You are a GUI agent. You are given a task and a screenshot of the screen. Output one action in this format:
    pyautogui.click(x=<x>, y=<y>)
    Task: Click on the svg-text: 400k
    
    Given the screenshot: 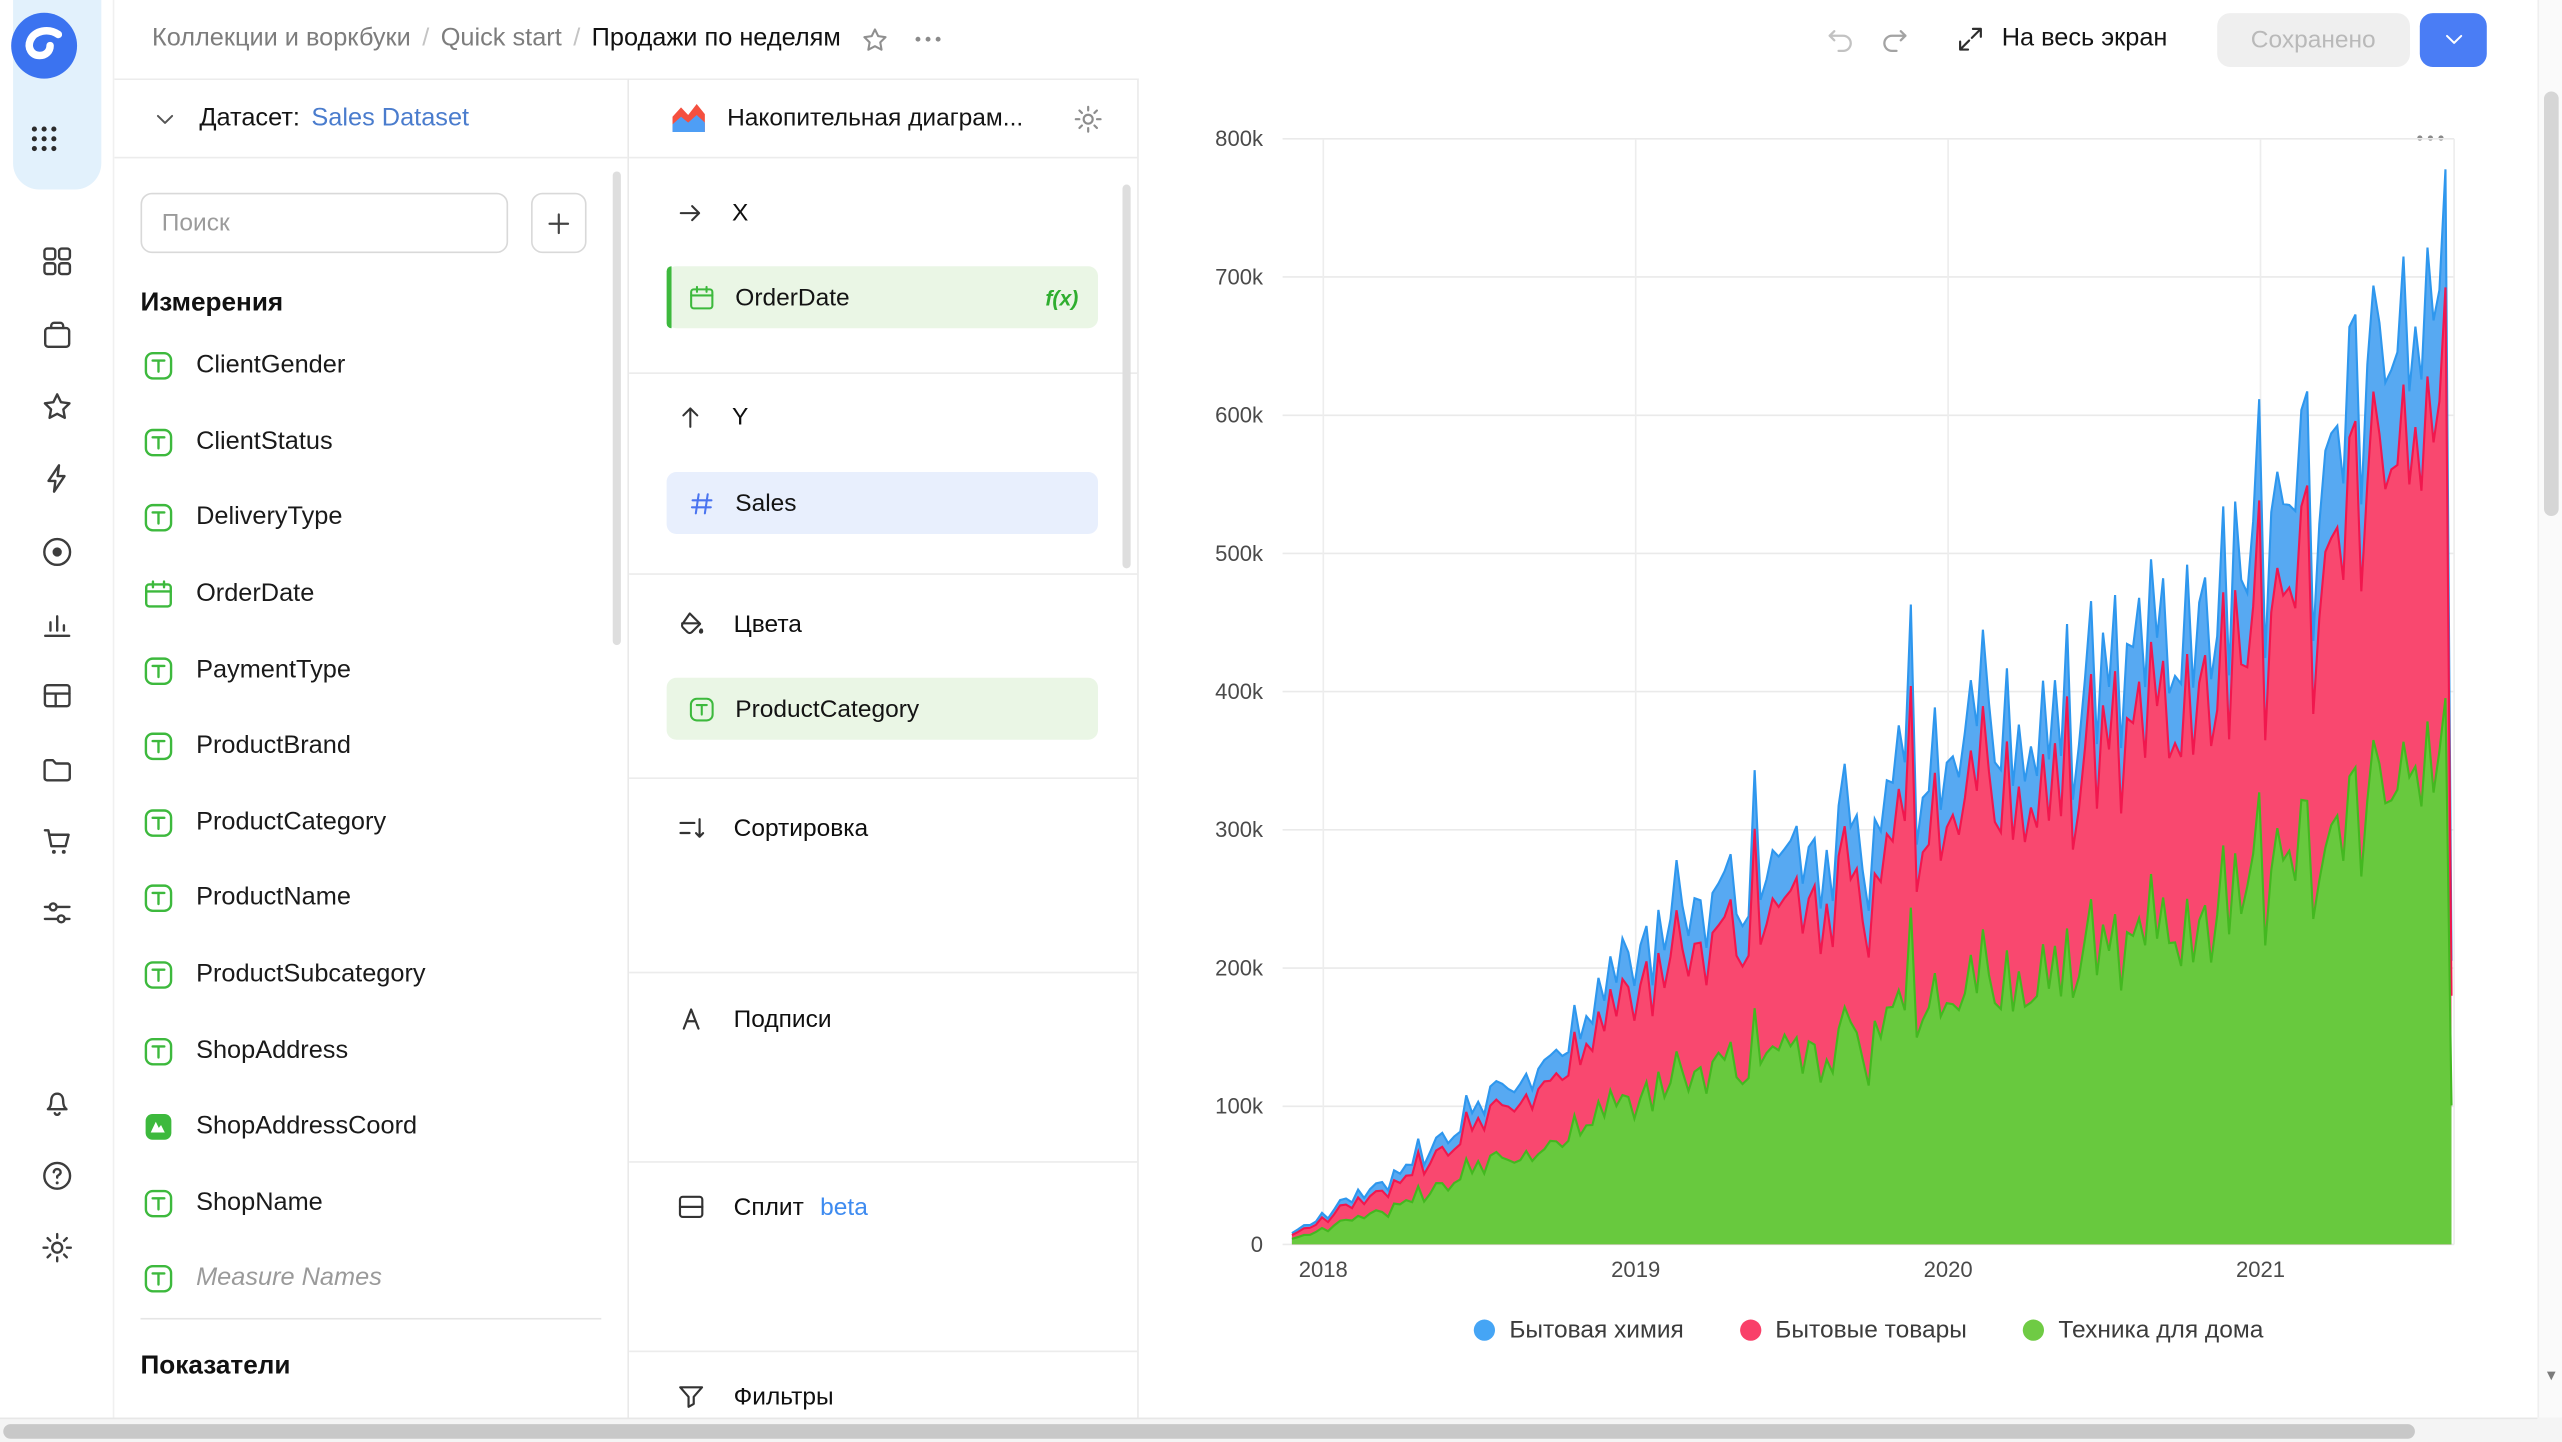 What is the action you would take?
    pyautogui.click(x=1239, y=691)
    